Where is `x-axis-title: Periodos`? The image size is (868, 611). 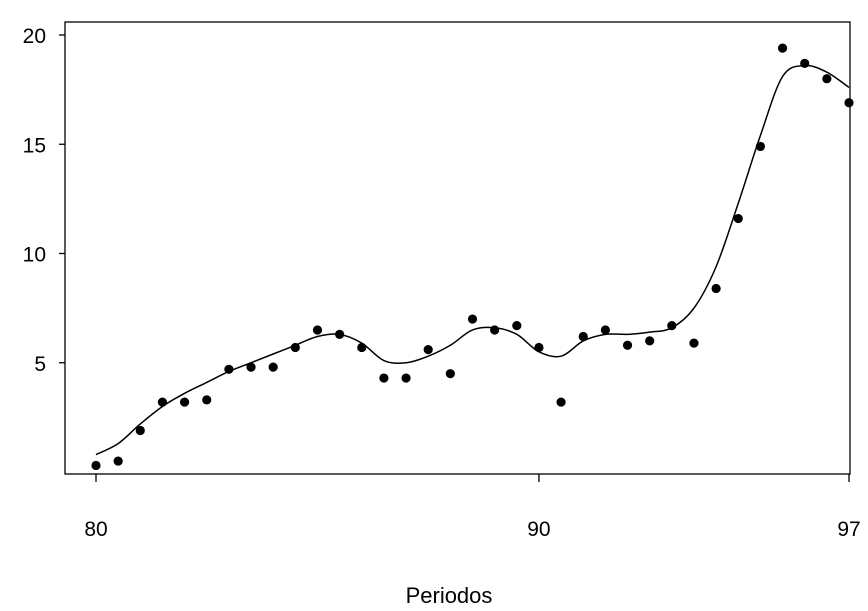 x-axis-title: Periodos is located at coordinates (449, 595).